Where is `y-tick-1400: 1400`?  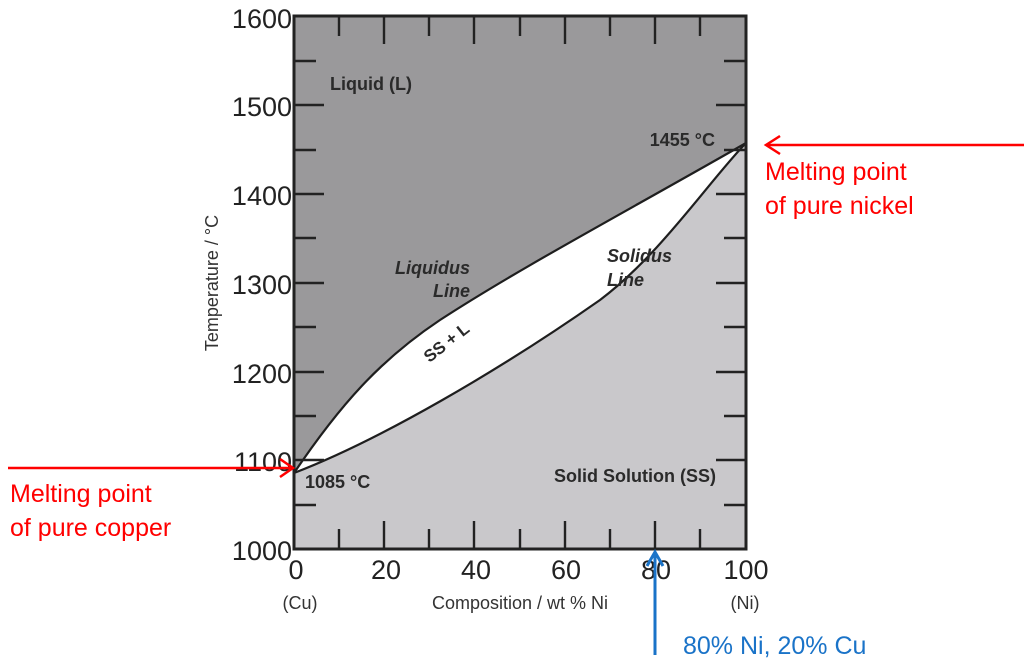
y-tick-1400: 1400 is located at coordinates (262, 196).